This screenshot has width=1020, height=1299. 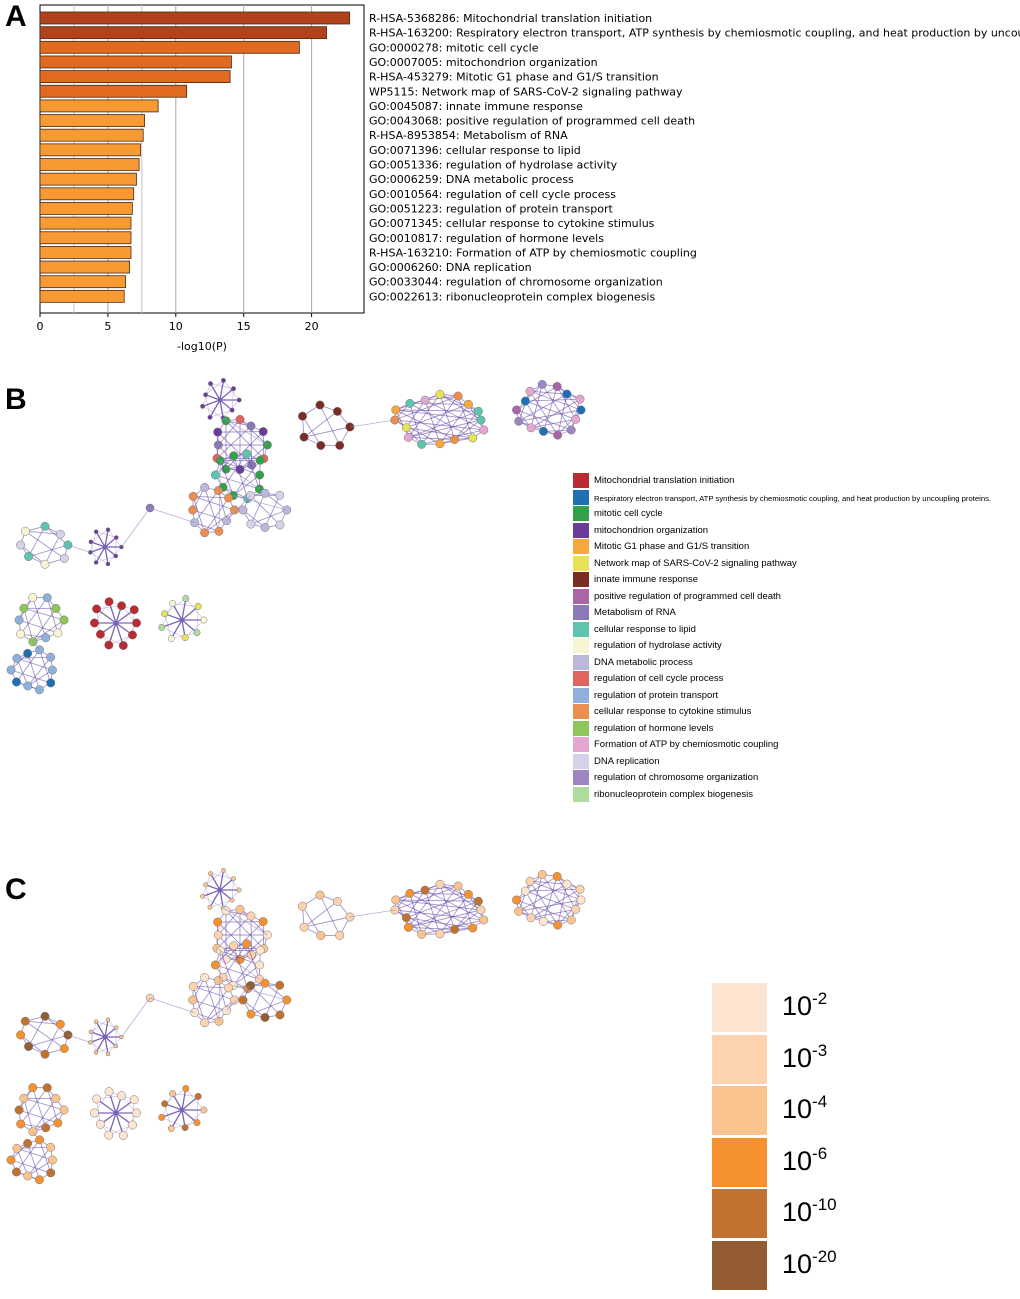 What do you see at coordinates (809, 1211) in the screenshot?
I see `scale-label: 10-10` at bounding box center [809, 1211].